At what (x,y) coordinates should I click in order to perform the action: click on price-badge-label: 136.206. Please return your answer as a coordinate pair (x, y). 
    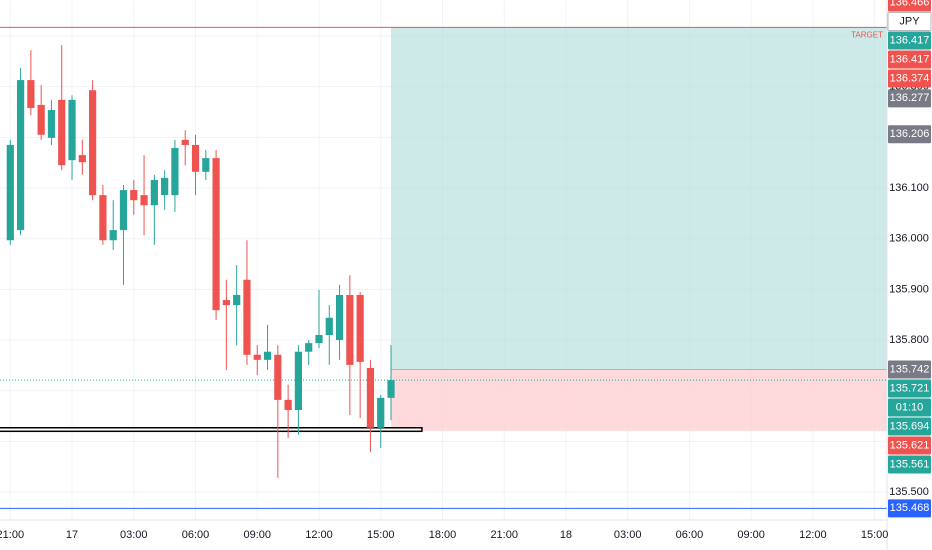
    Looking at the image, I should click on (910, 134).